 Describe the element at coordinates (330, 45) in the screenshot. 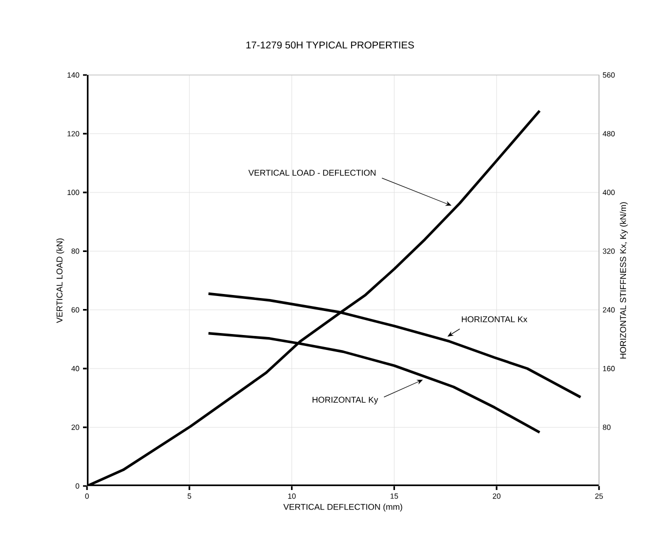

I see `chart-title: 17-1279 50H TYPICAL PROPERTIES` at that location.